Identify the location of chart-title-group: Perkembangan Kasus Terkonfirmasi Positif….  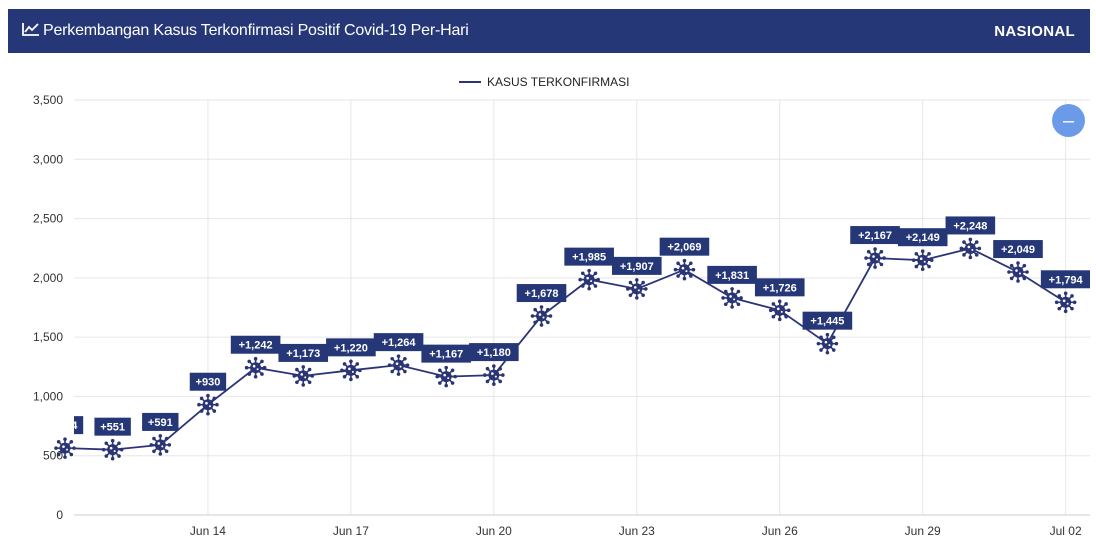
(245, 31).